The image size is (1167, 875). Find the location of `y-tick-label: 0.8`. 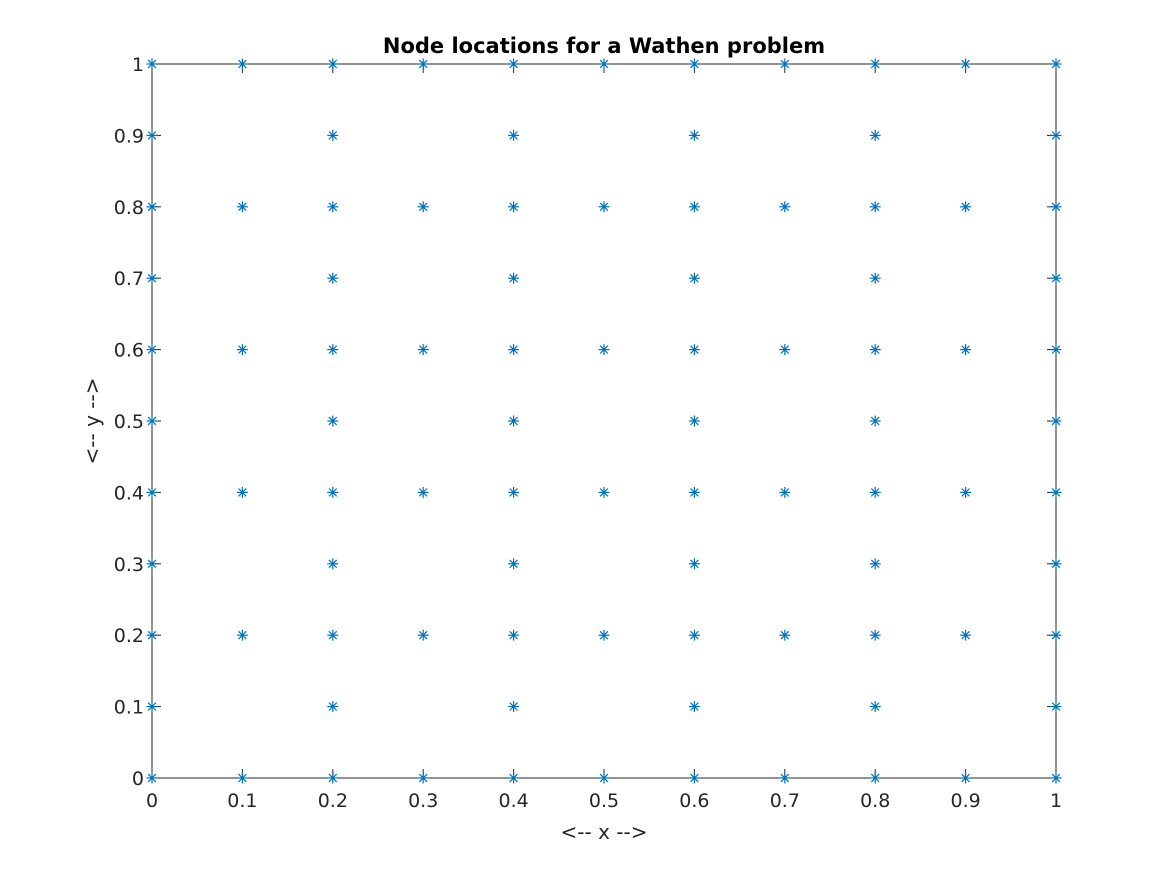

y-tick-label: 0.8 is located at coordinates (129, 208).